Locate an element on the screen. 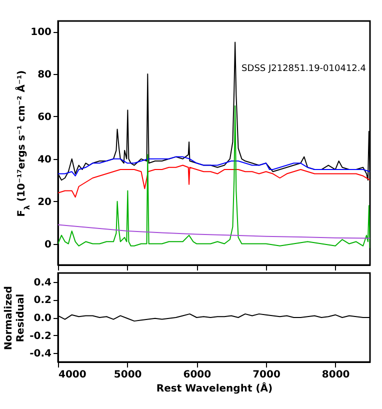 The width and height of the screenshot is (382, 409). x-tick-label: 4000 is located at coordinates (72, 375).